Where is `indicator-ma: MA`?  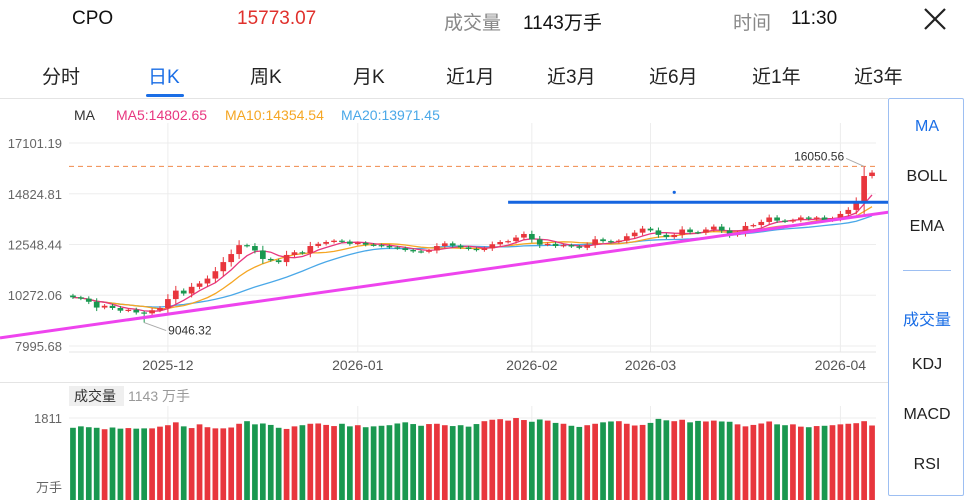
indicator-ma: MA is located at coordinates (927, 126).